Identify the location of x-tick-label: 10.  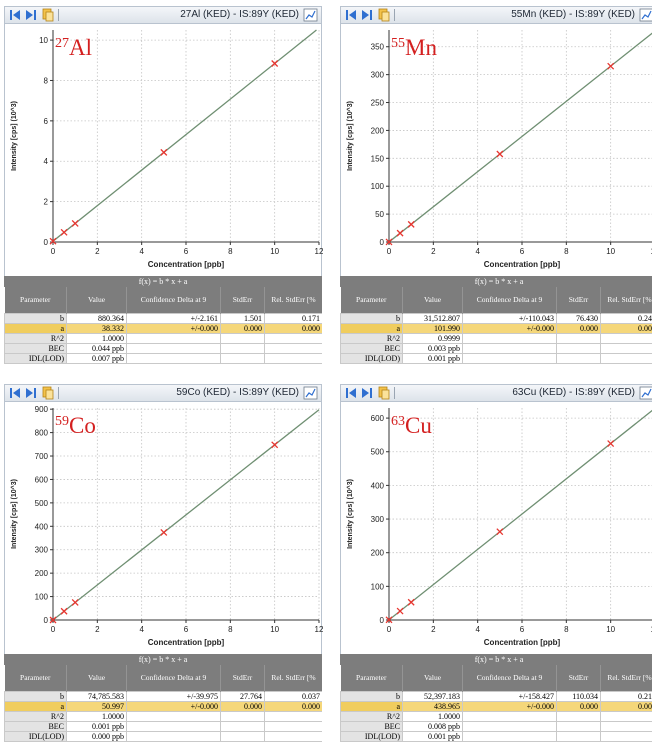
(274, 629).